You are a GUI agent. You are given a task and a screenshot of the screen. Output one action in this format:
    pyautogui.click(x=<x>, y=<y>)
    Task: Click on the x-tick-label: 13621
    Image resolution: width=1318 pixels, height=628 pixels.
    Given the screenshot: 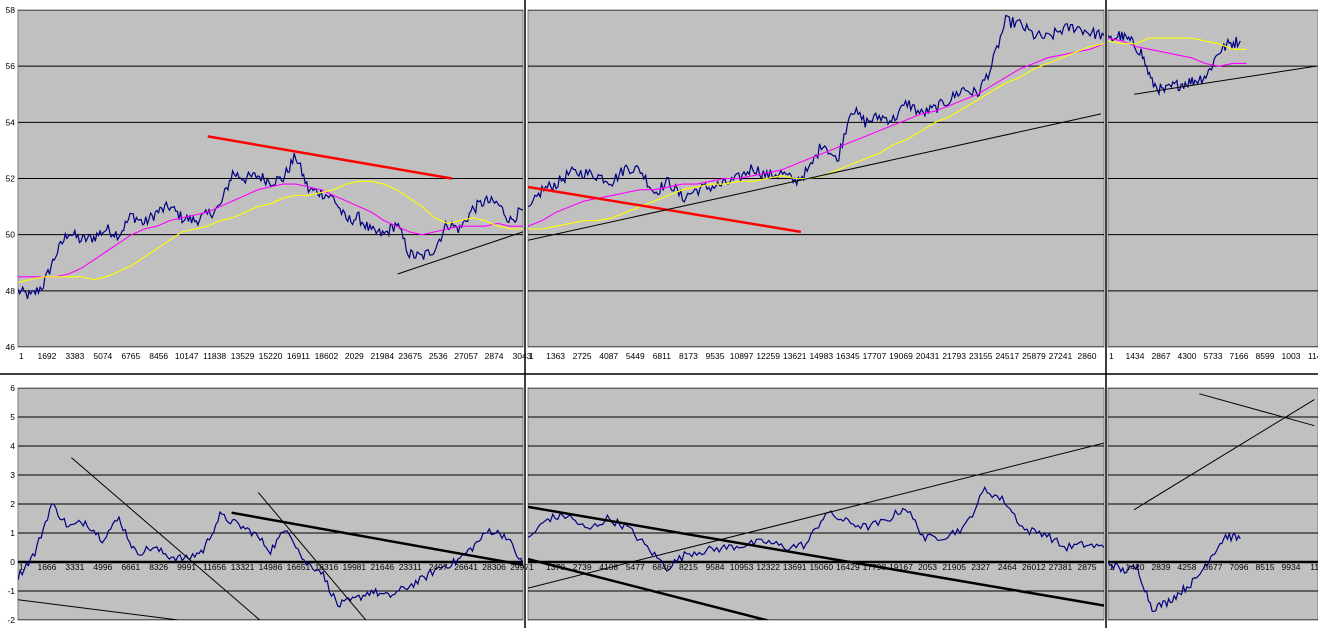 What is the action you would take?
    pyautogui.click(x=795, y=356)
    